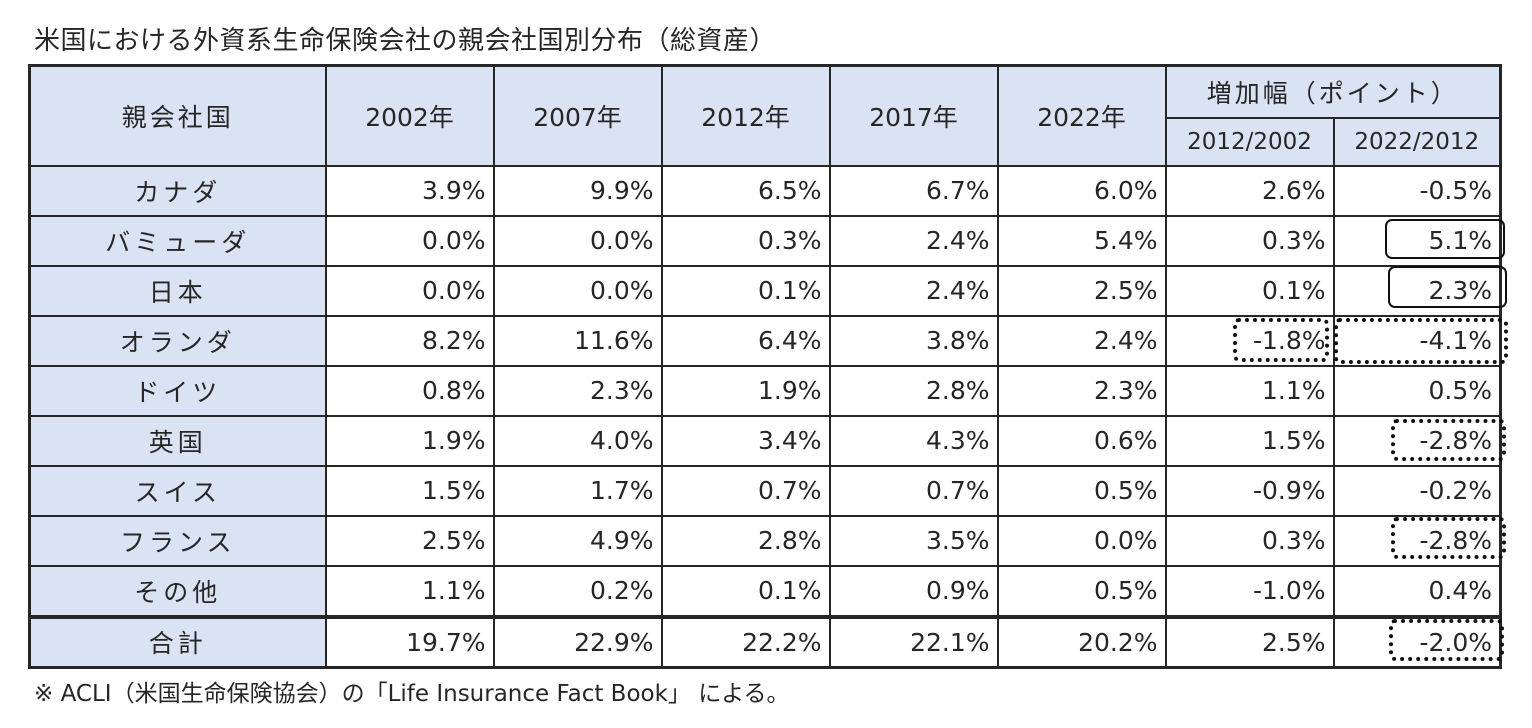  What do you see at coordinates (745, 190) in the screenshot?
I see `share-cell: 6.5%` at bounding box center [745, 190].